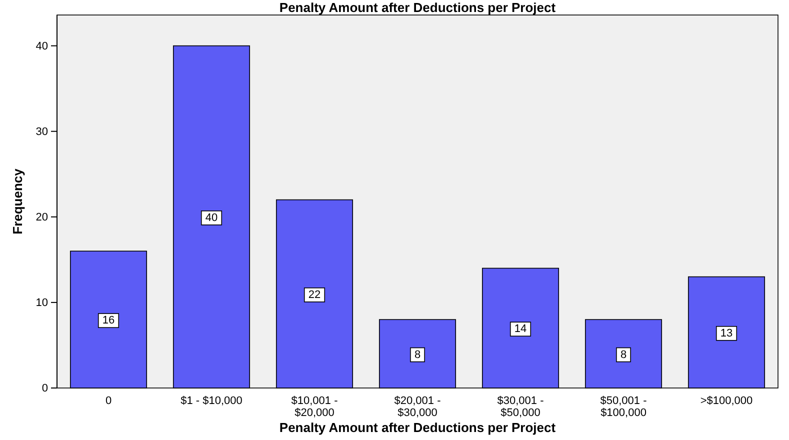 The width and height of the screenshot is (789, 440). What do you see at coordinates (45, 388) in the screenshot?
I see `y-tick-label: 0` at bounding box center [45, 388].